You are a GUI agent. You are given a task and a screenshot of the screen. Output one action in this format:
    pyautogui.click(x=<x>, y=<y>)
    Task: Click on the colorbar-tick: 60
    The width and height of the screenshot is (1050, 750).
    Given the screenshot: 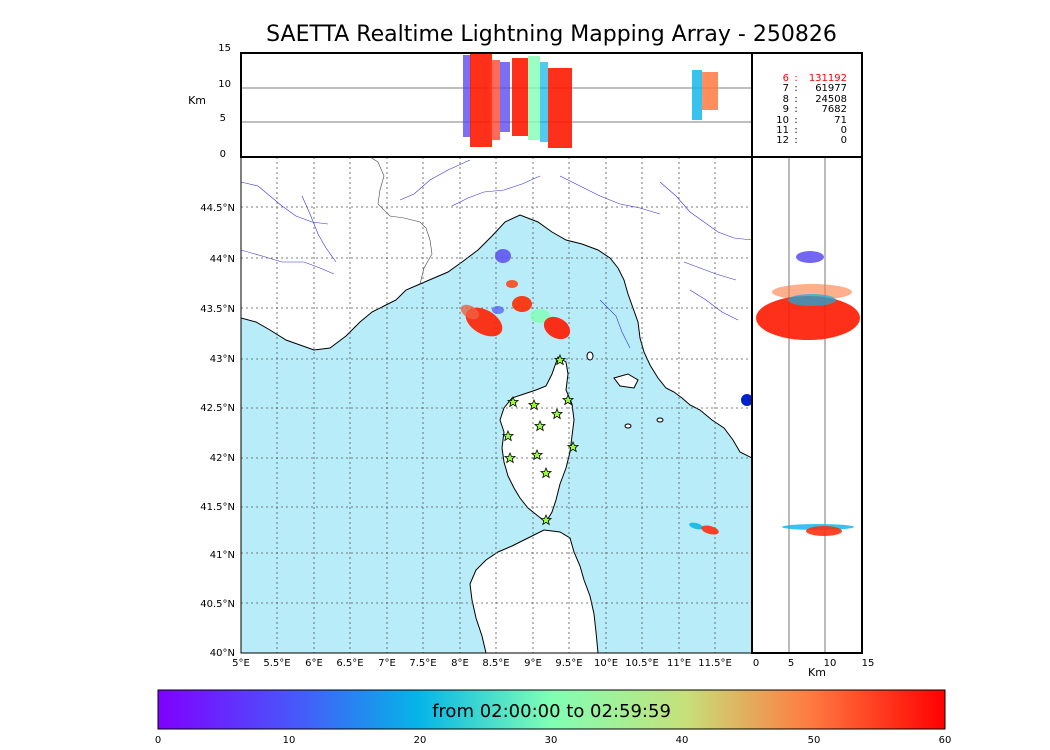 What is the action you would take?
    pyautogui.click(x=945, y=740)
    